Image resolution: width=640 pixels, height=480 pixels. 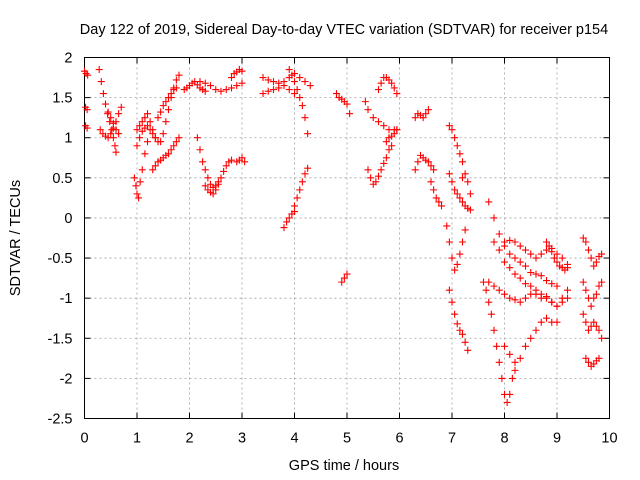 What do you see at coordinates (68, 139) in the screenshot?
I see `y-tick-label: 1` at bounding box center [68, 139].